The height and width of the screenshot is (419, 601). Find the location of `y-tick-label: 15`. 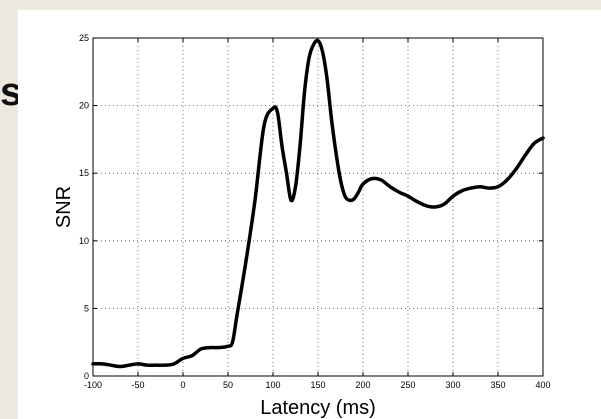

y-tick-label: 15 is located at coordinates (84, 173).